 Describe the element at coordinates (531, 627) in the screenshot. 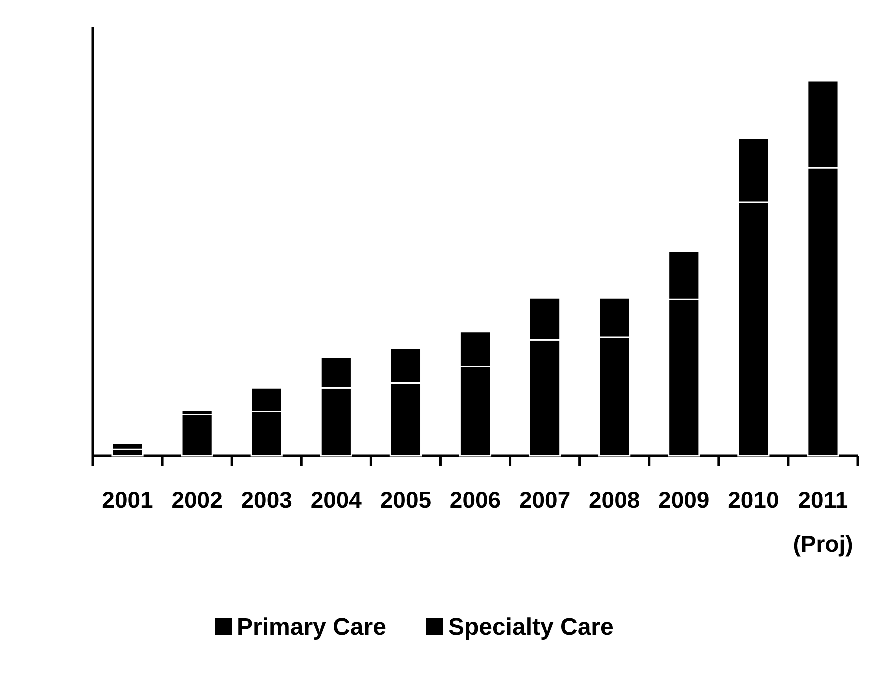

I see `legend-label: Specialty Care` at that location.